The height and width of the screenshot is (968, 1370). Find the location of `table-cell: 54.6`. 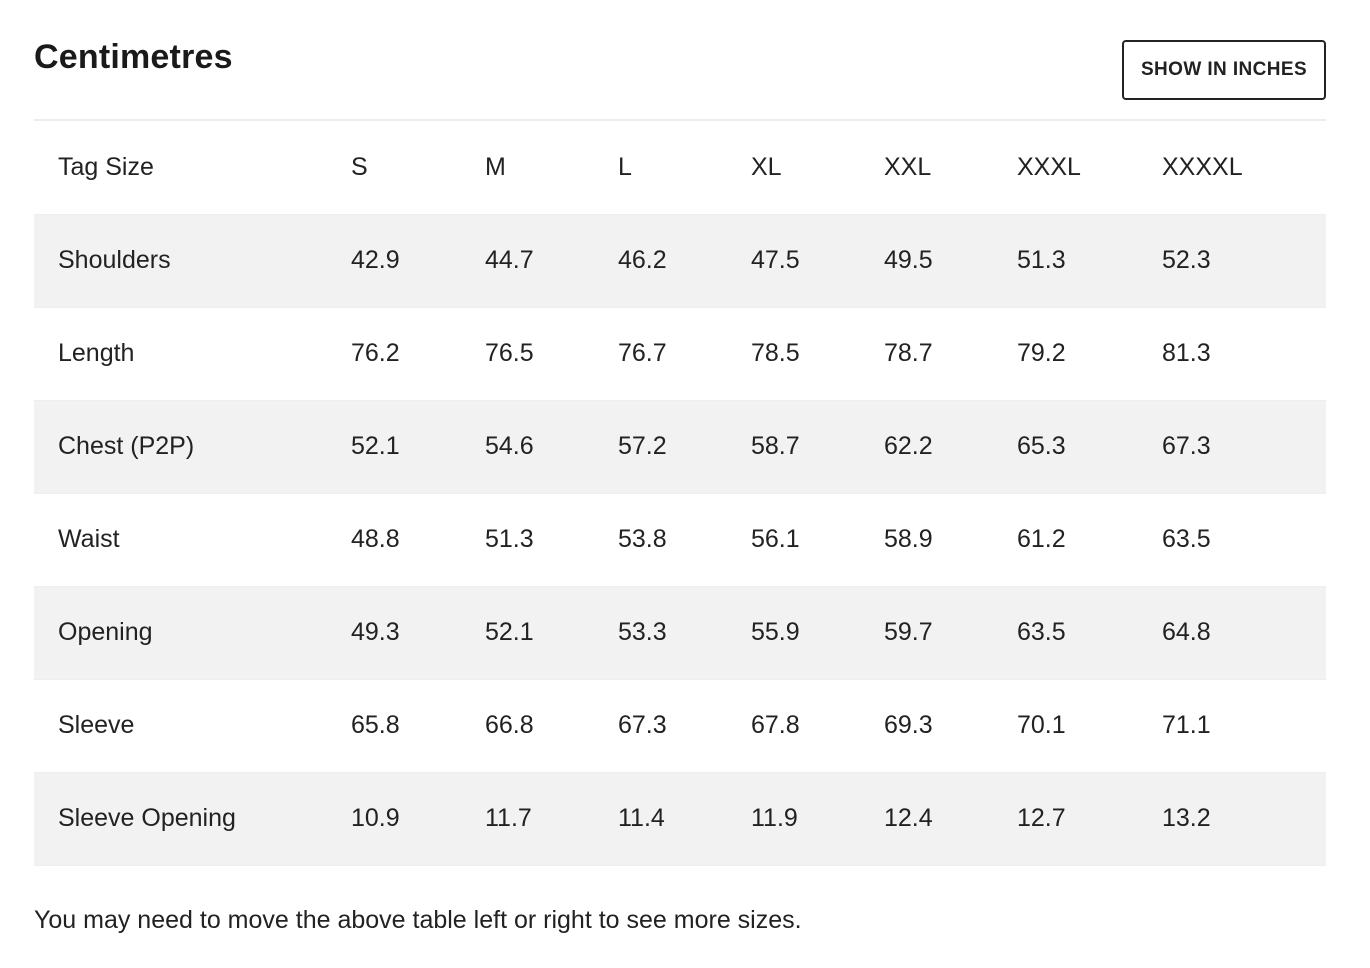

table-cell: 54.6 is located at coordinates (551, 447).